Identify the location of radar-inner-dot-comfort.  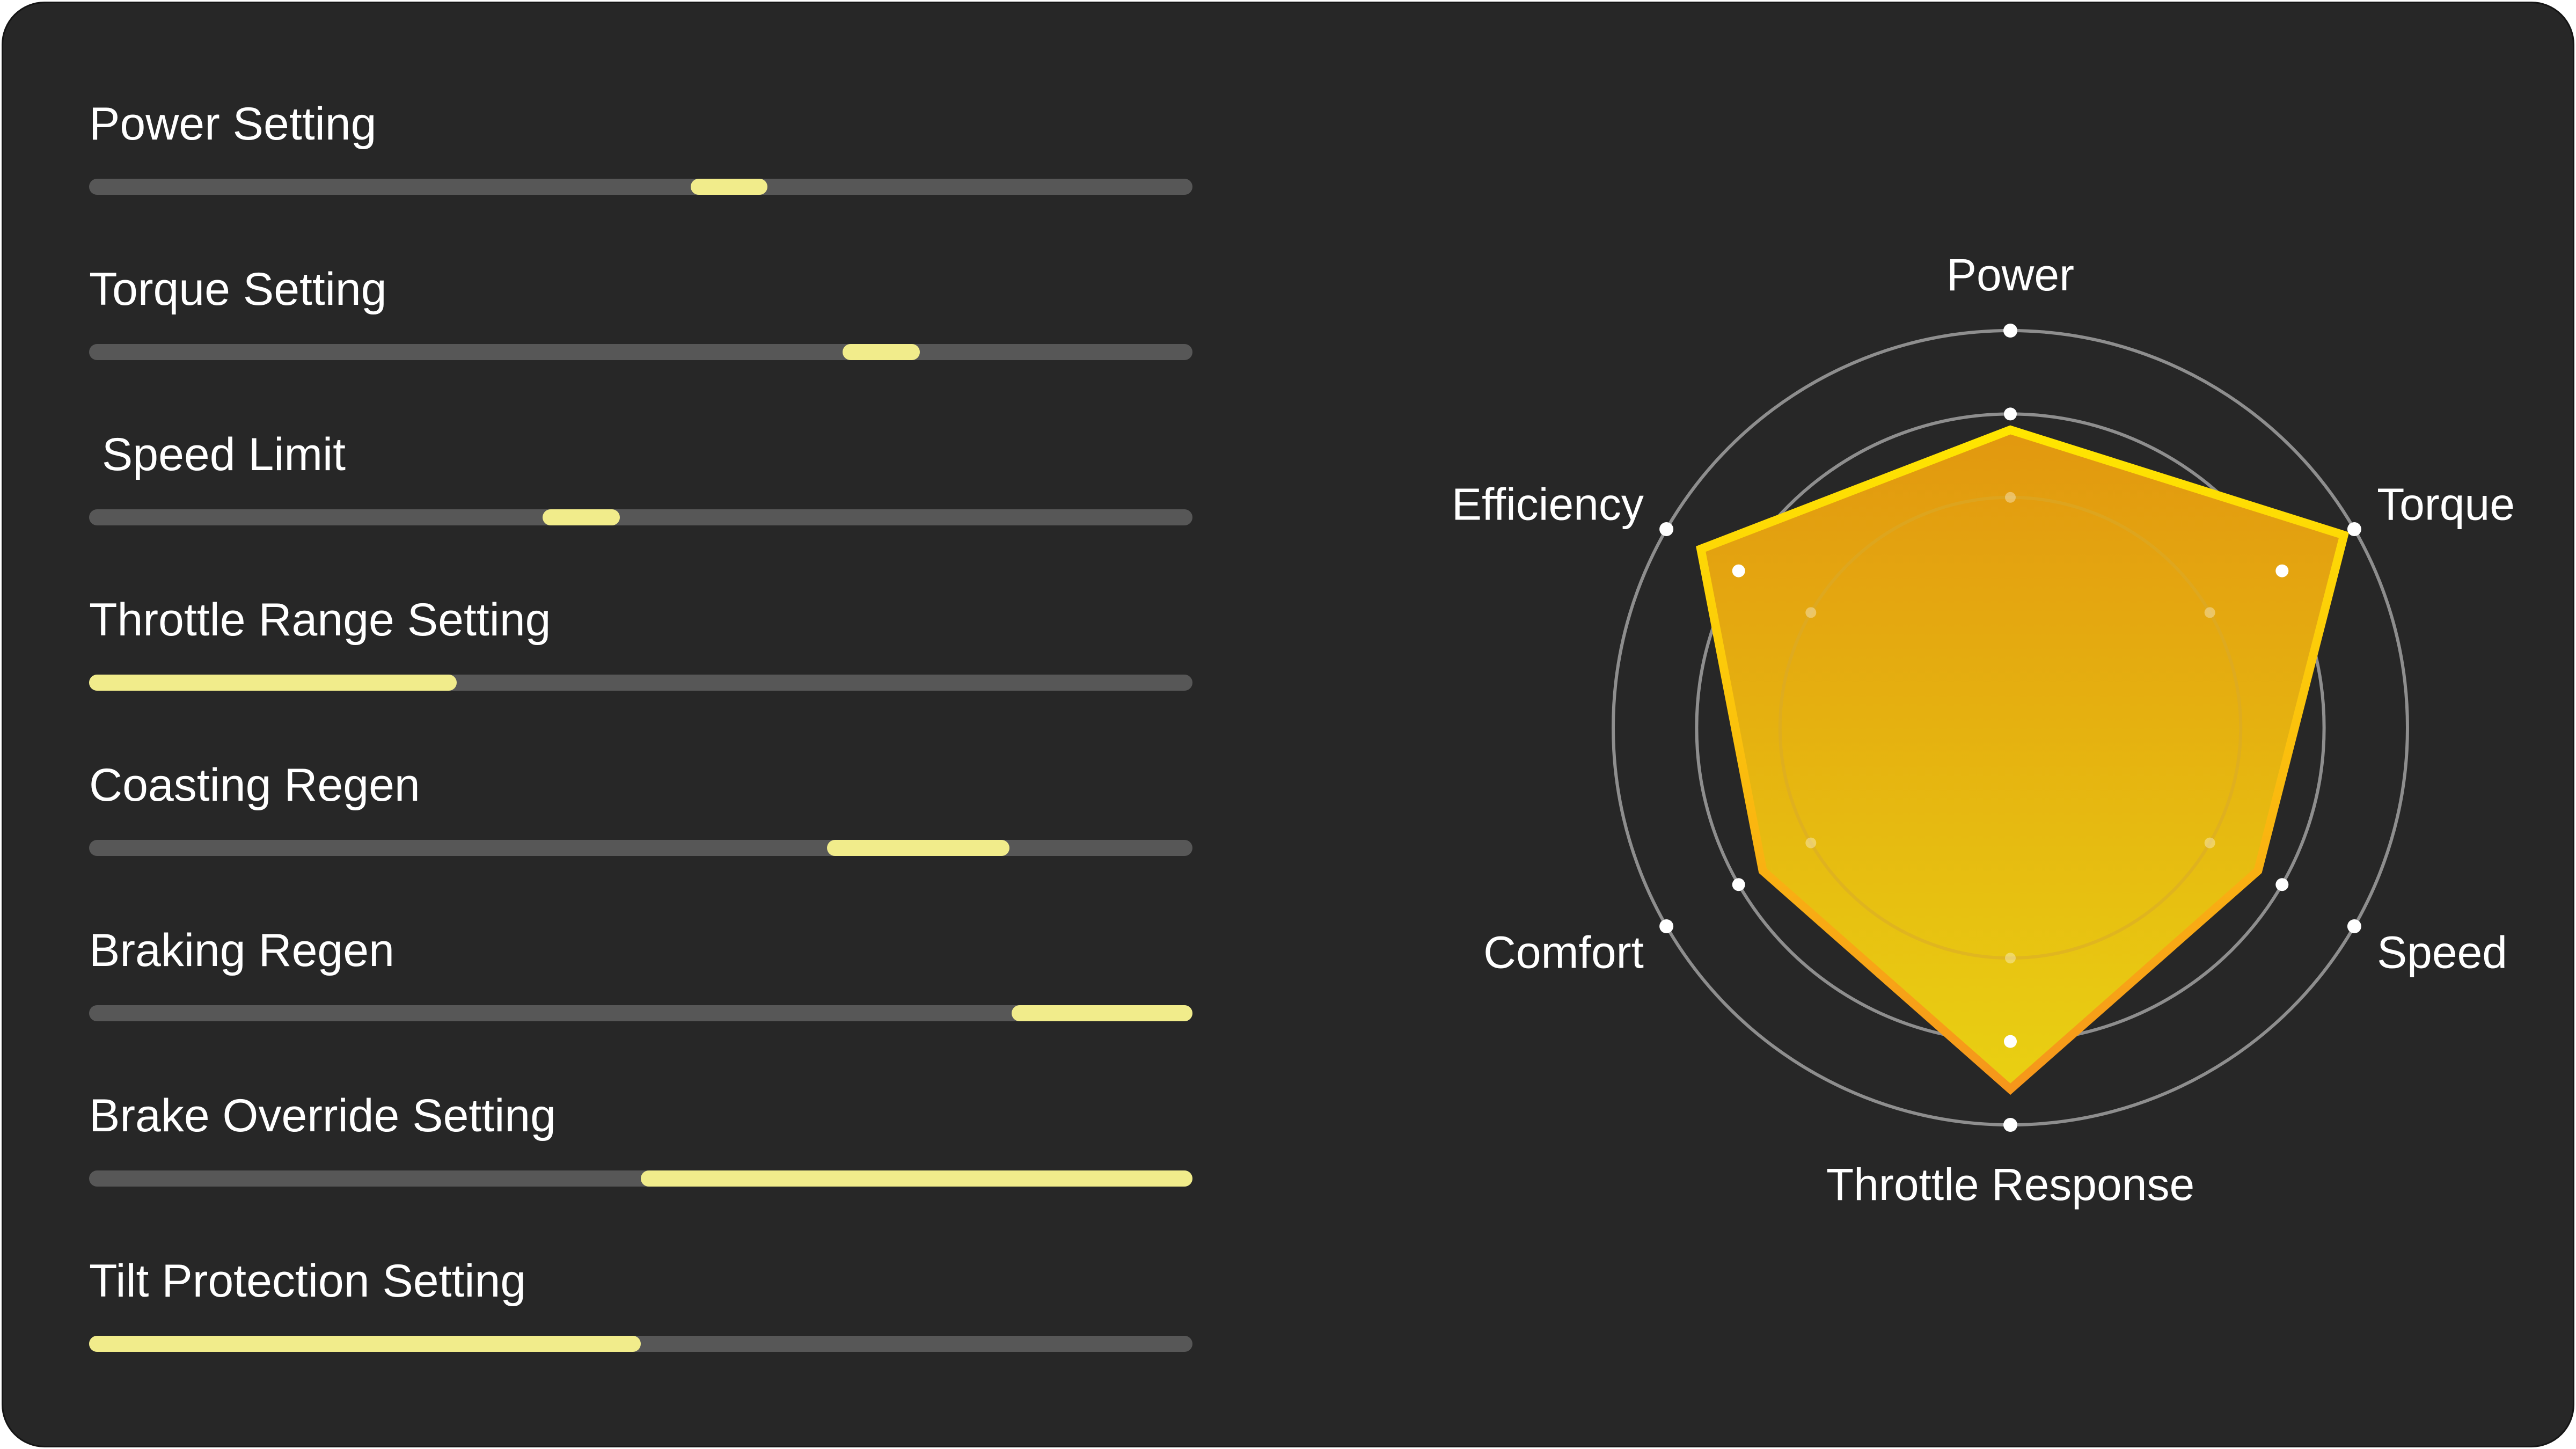
(1811, 842).